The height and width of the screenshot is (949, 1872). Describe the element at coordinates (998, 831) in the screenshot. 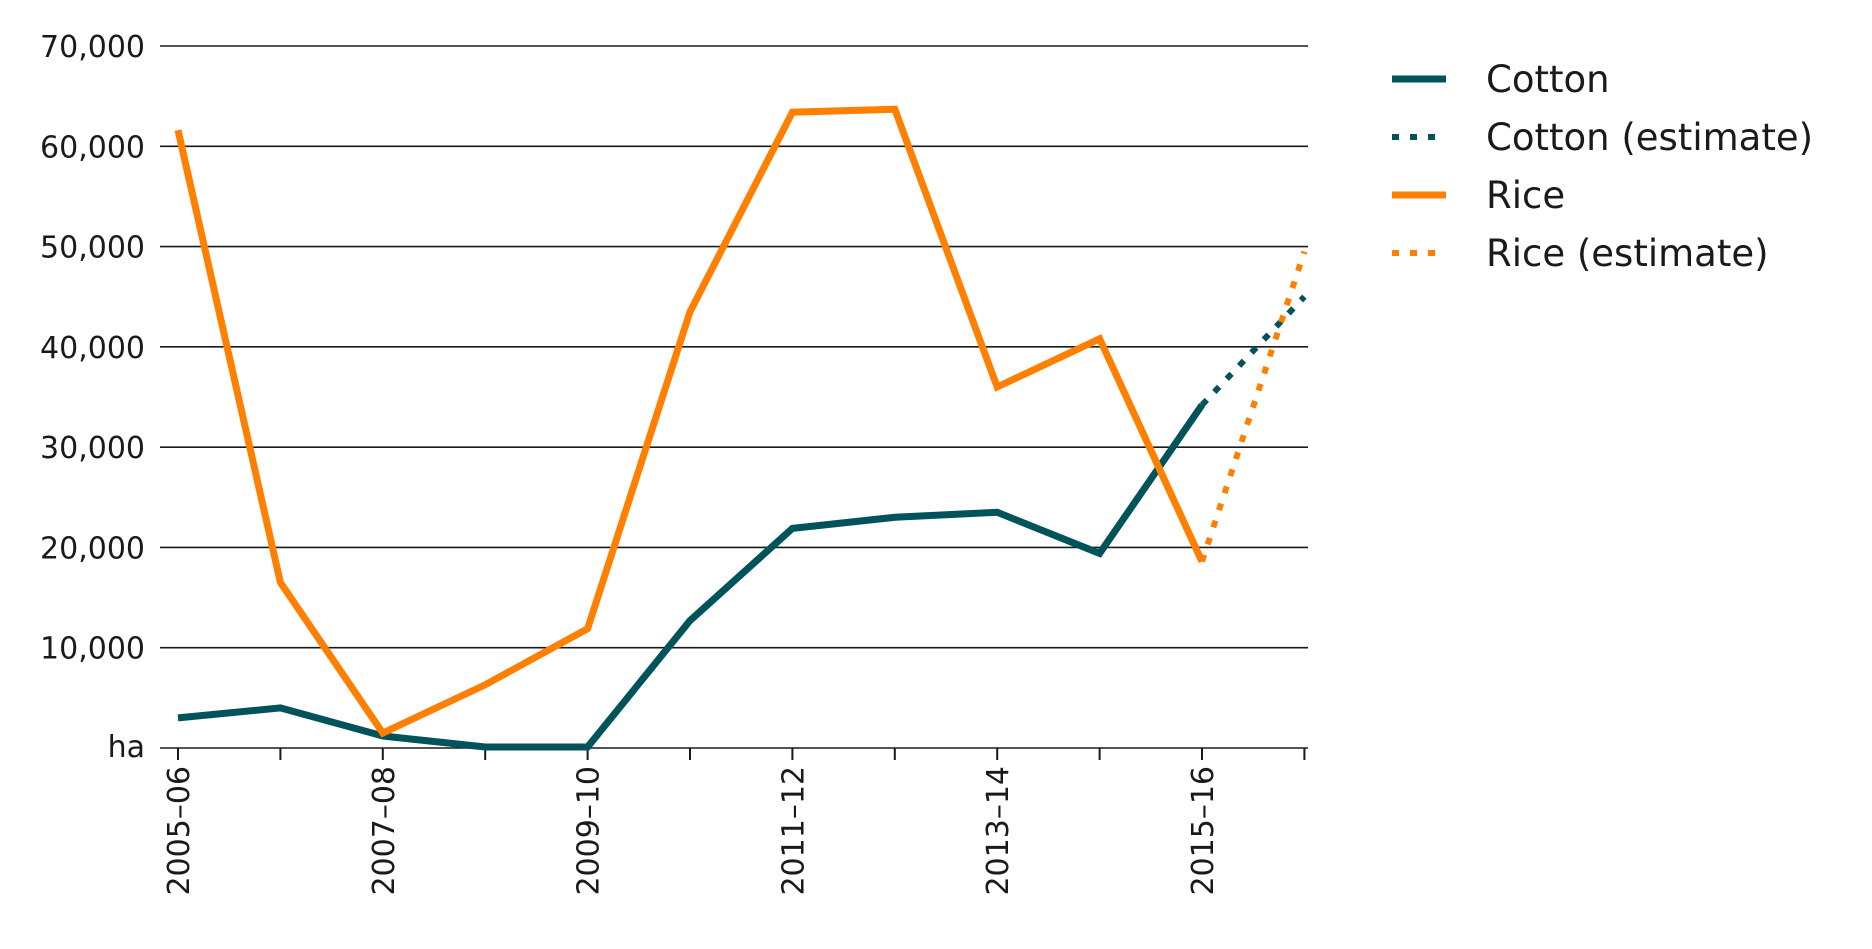

I see `x-tick-label: 2013–14` at that location.